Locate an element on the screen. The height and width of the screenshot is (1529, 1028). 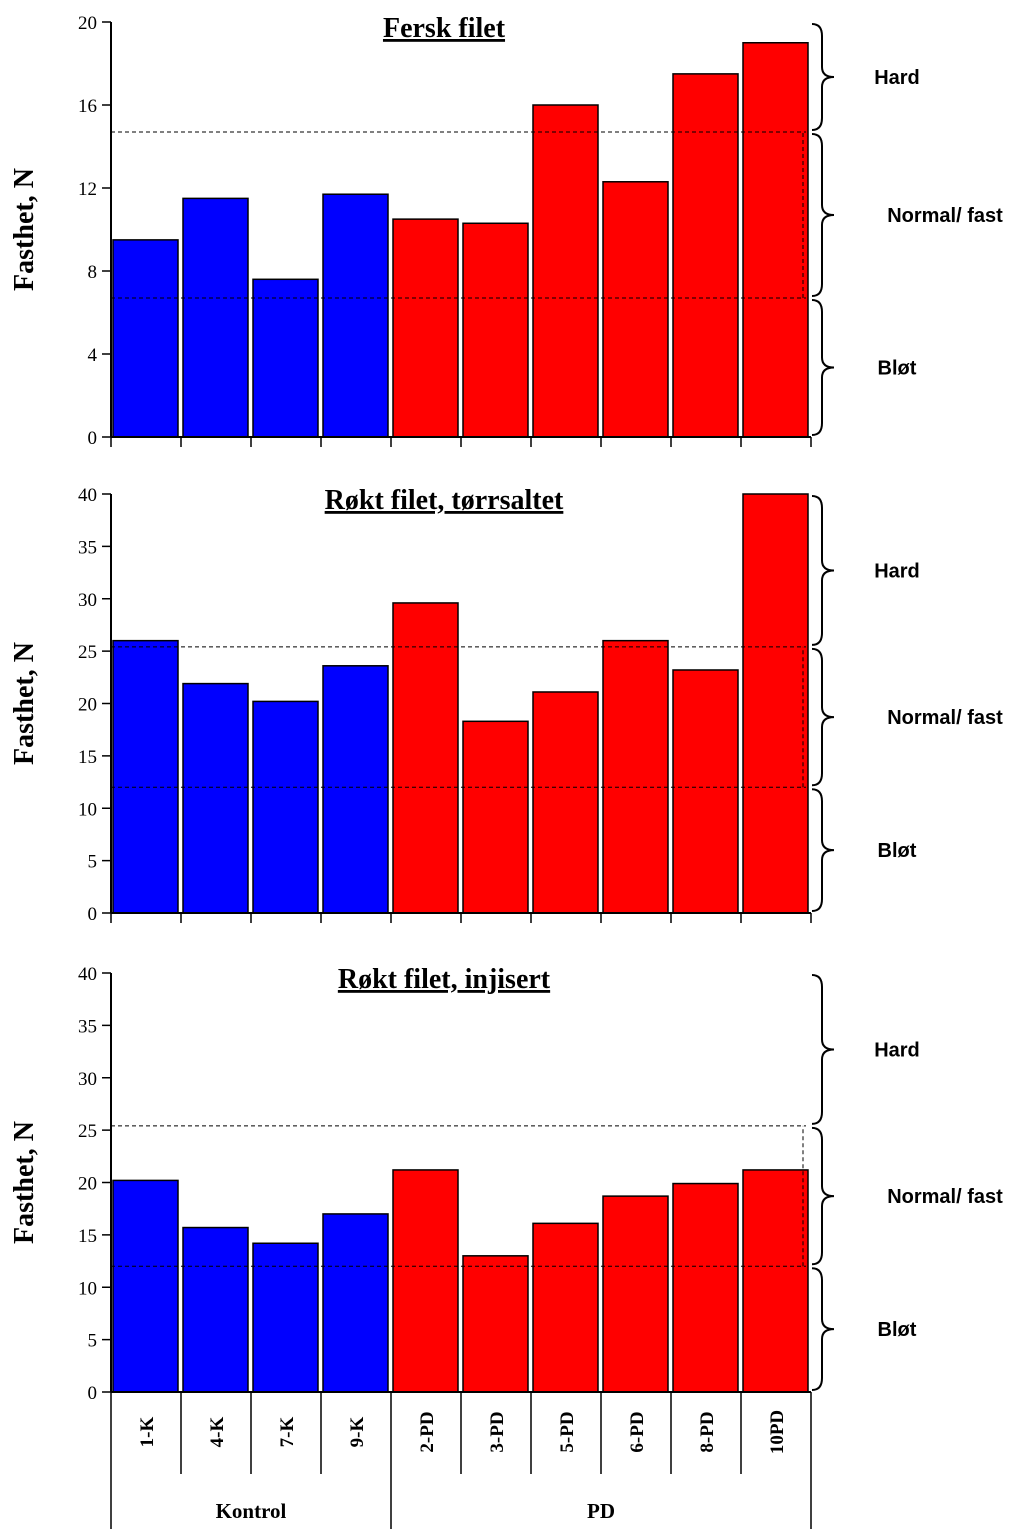
x-tick-label: 3-PD is located at coordinates (497, 1431).